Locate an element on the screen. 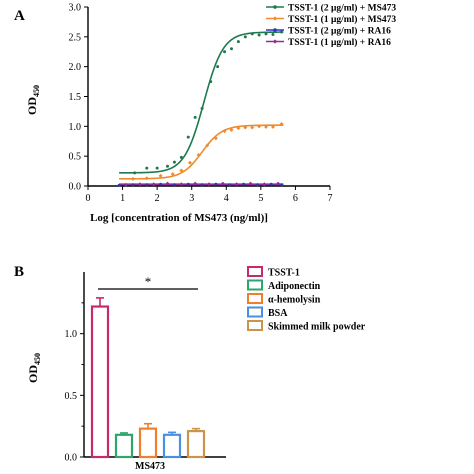 Image resolution: width=474 pixels, height=474 pixels. panel-a-x-tick-label: 7 is located at coordinates (330, 198).